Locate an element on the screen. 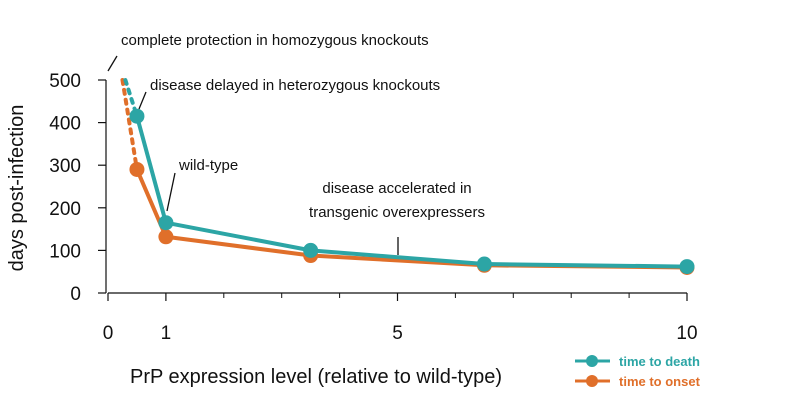  y-tick-label-200: 200 is located at coordinates (65, 209).